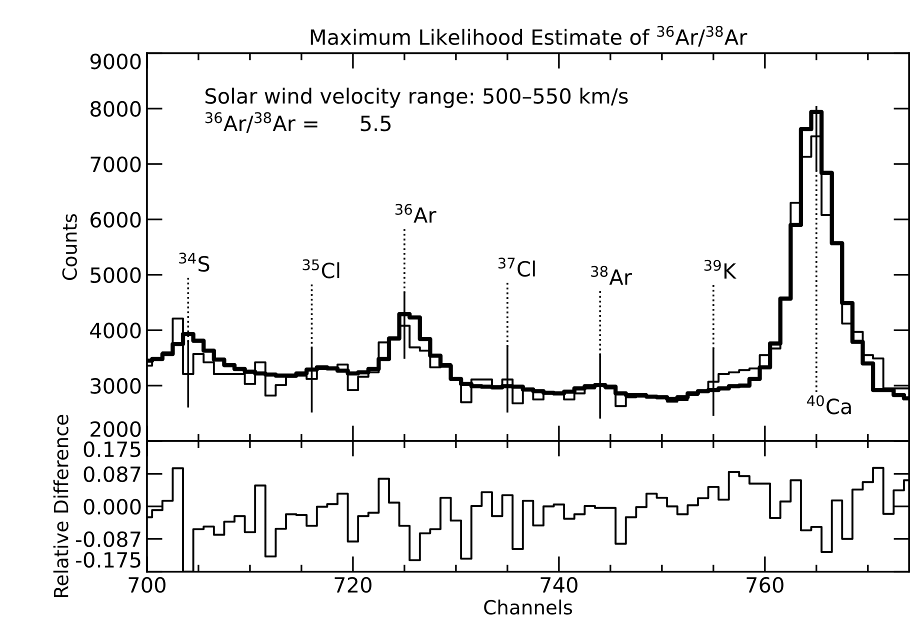 This screenshot has height=641, width=910. Describe the element at coordinates (528, 607) in the screenshot. I see `x-axis-title: Channels` at that location.